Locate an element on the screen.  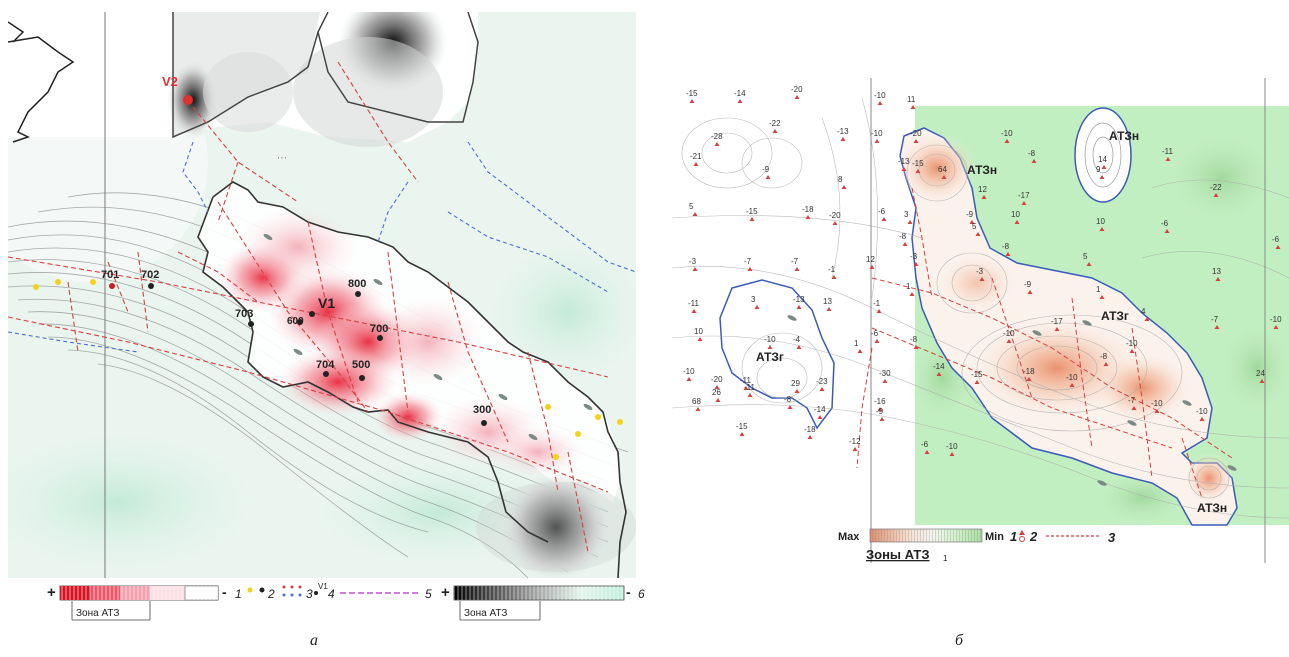
value-point-label: 64 is located at coordinates (942, 169).